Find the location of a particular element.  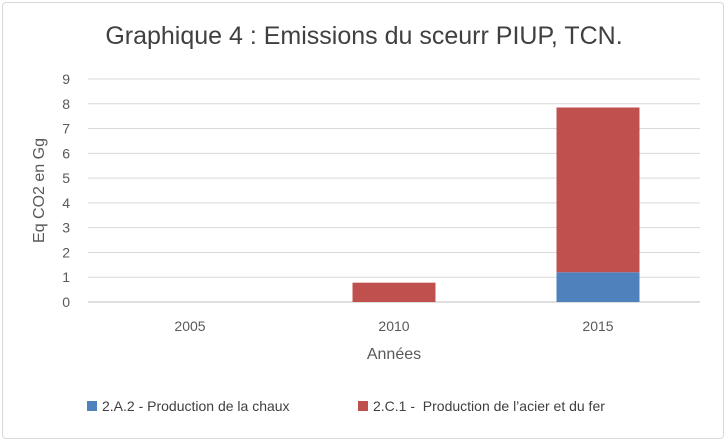

bar-acier-2015 is located at coordinates (598, 190).